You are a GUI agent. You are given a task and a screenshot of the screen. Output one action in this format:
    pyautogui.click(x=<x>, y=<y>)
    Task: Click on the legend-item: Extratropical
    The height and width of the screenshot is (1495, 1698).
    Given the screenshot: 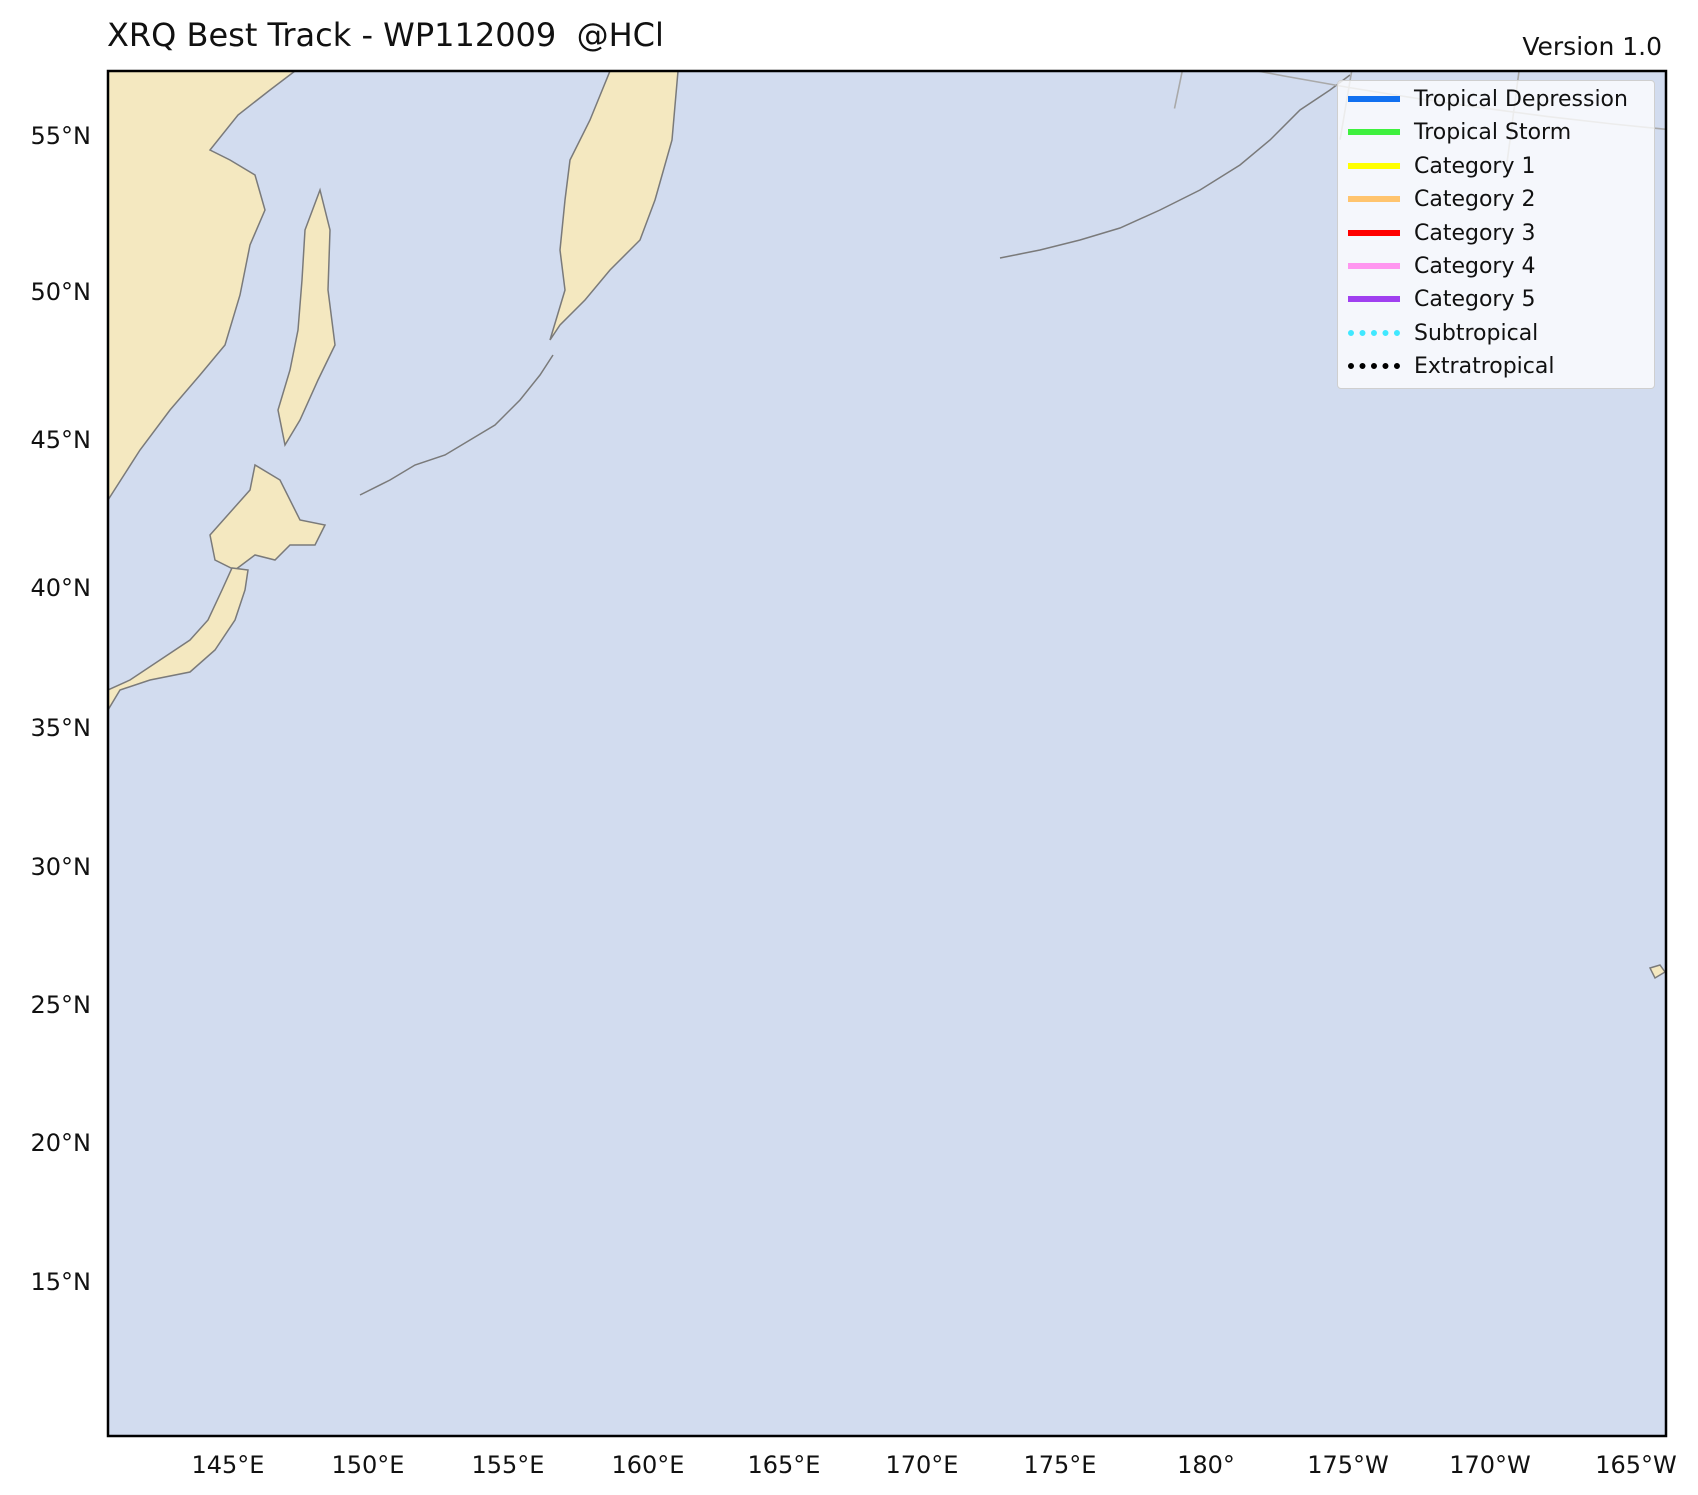 What is the action you would take?
    pyautogui.click(x=1496, y=367)
    